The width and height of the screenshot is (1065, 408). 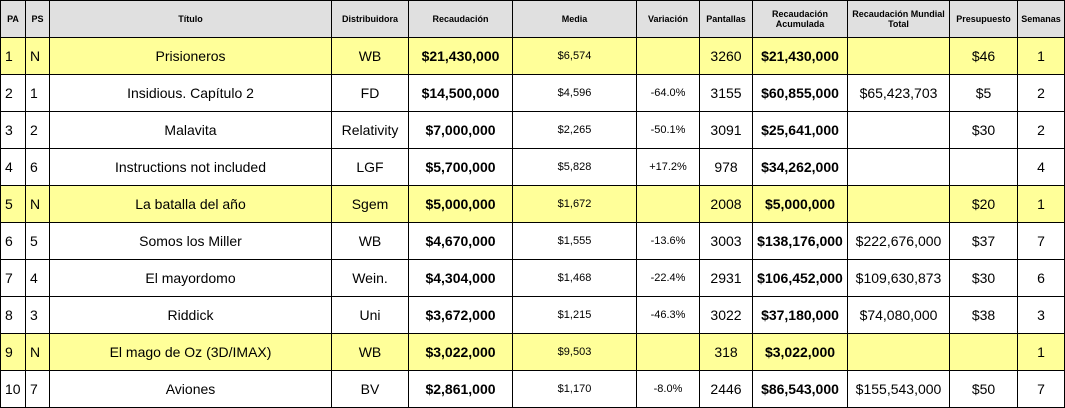 What do you see at coordinates (37, 19) in the screenshot?
I see `header-ps: PS` at bounding box center [37, 19].